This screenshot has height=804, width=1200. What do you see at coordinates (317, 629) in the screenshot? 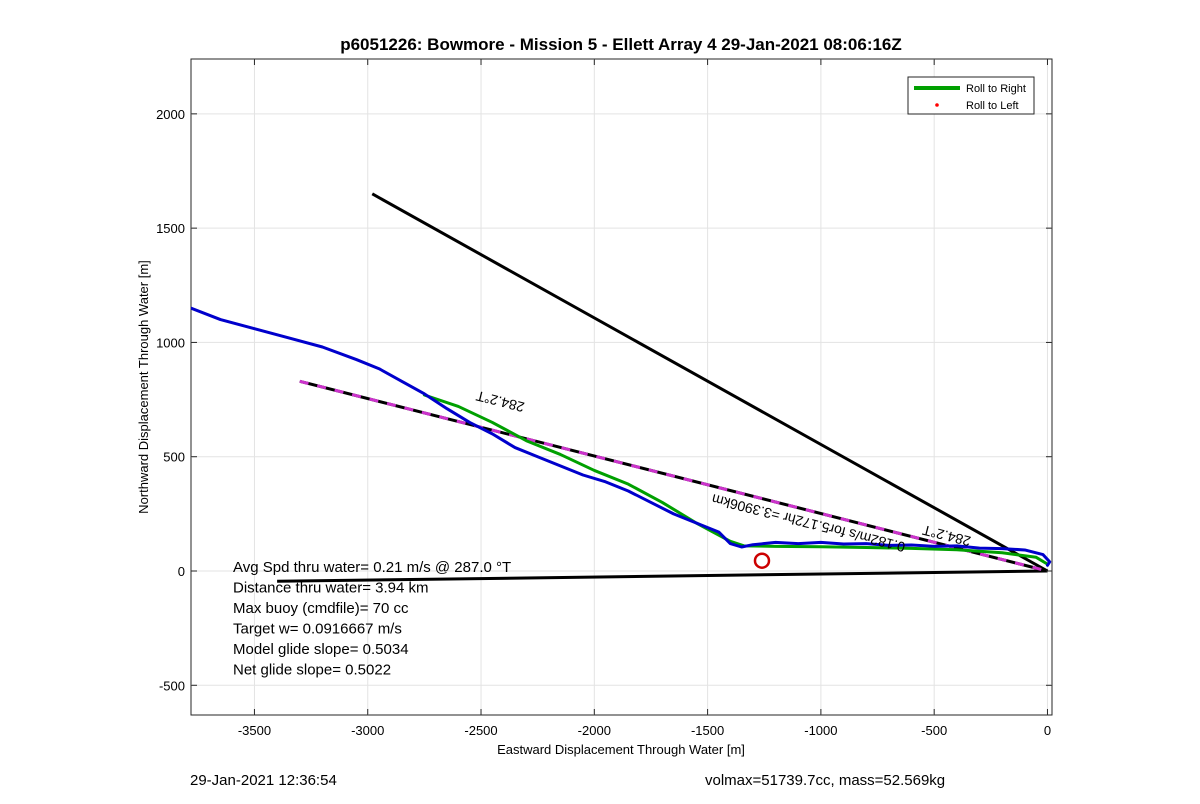
I see `stats-line: Target w= 0.0916667 m/s` at bounding box center [317, 629].